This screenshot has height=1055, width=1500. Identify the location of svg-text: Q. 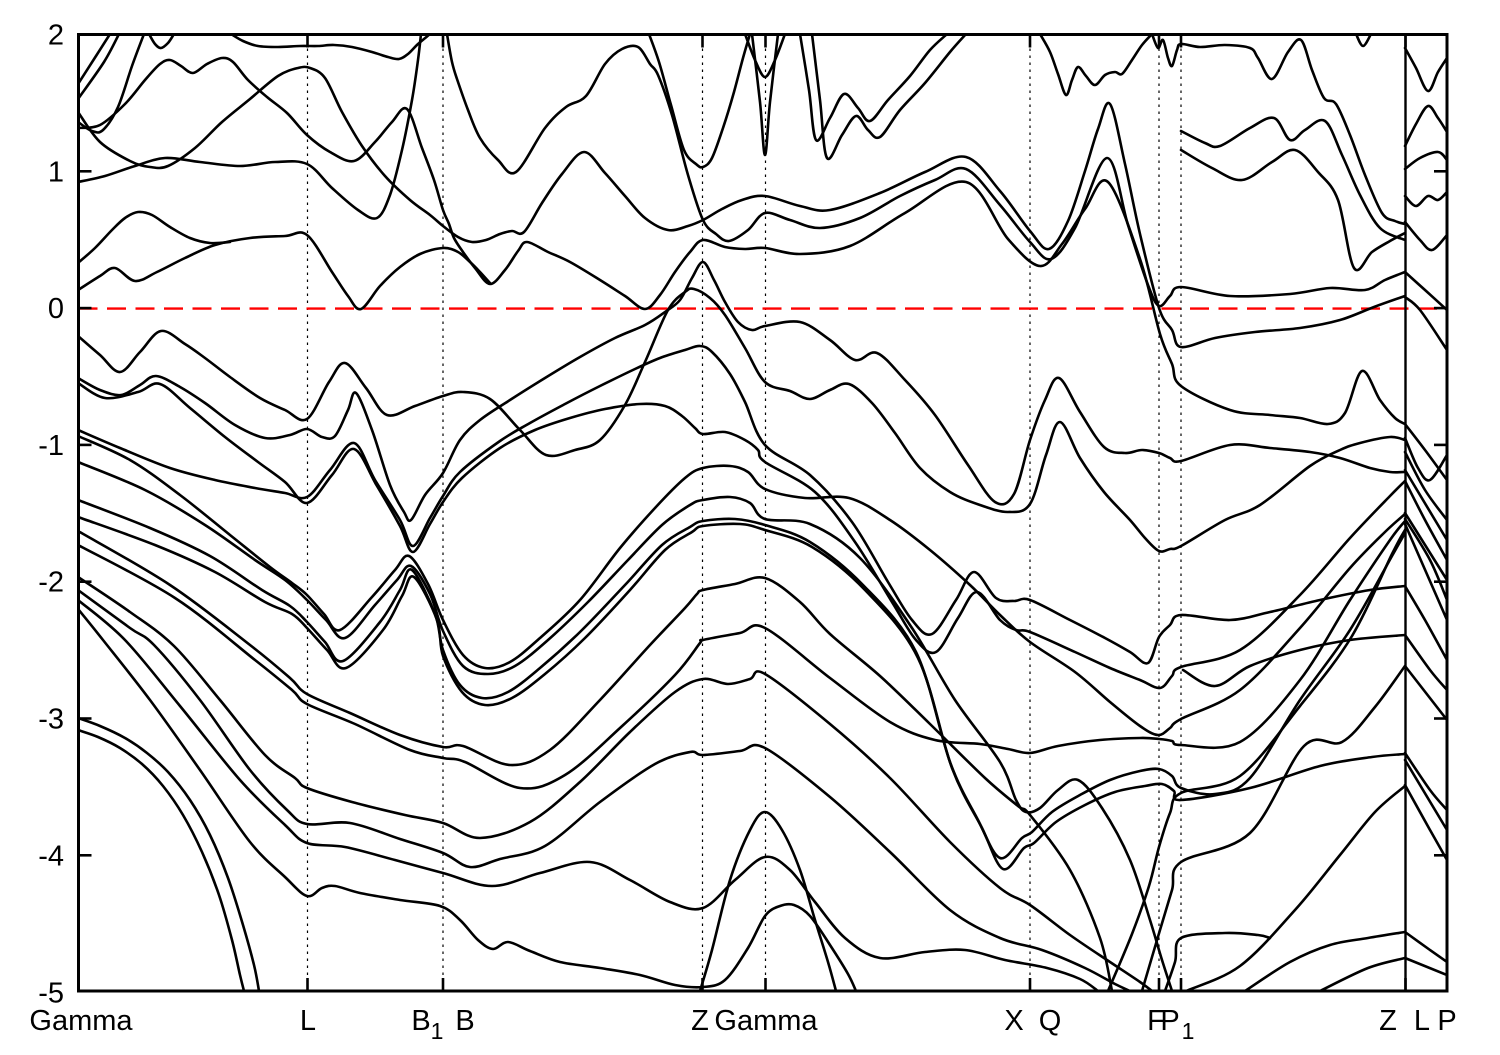
(1050, 1021).